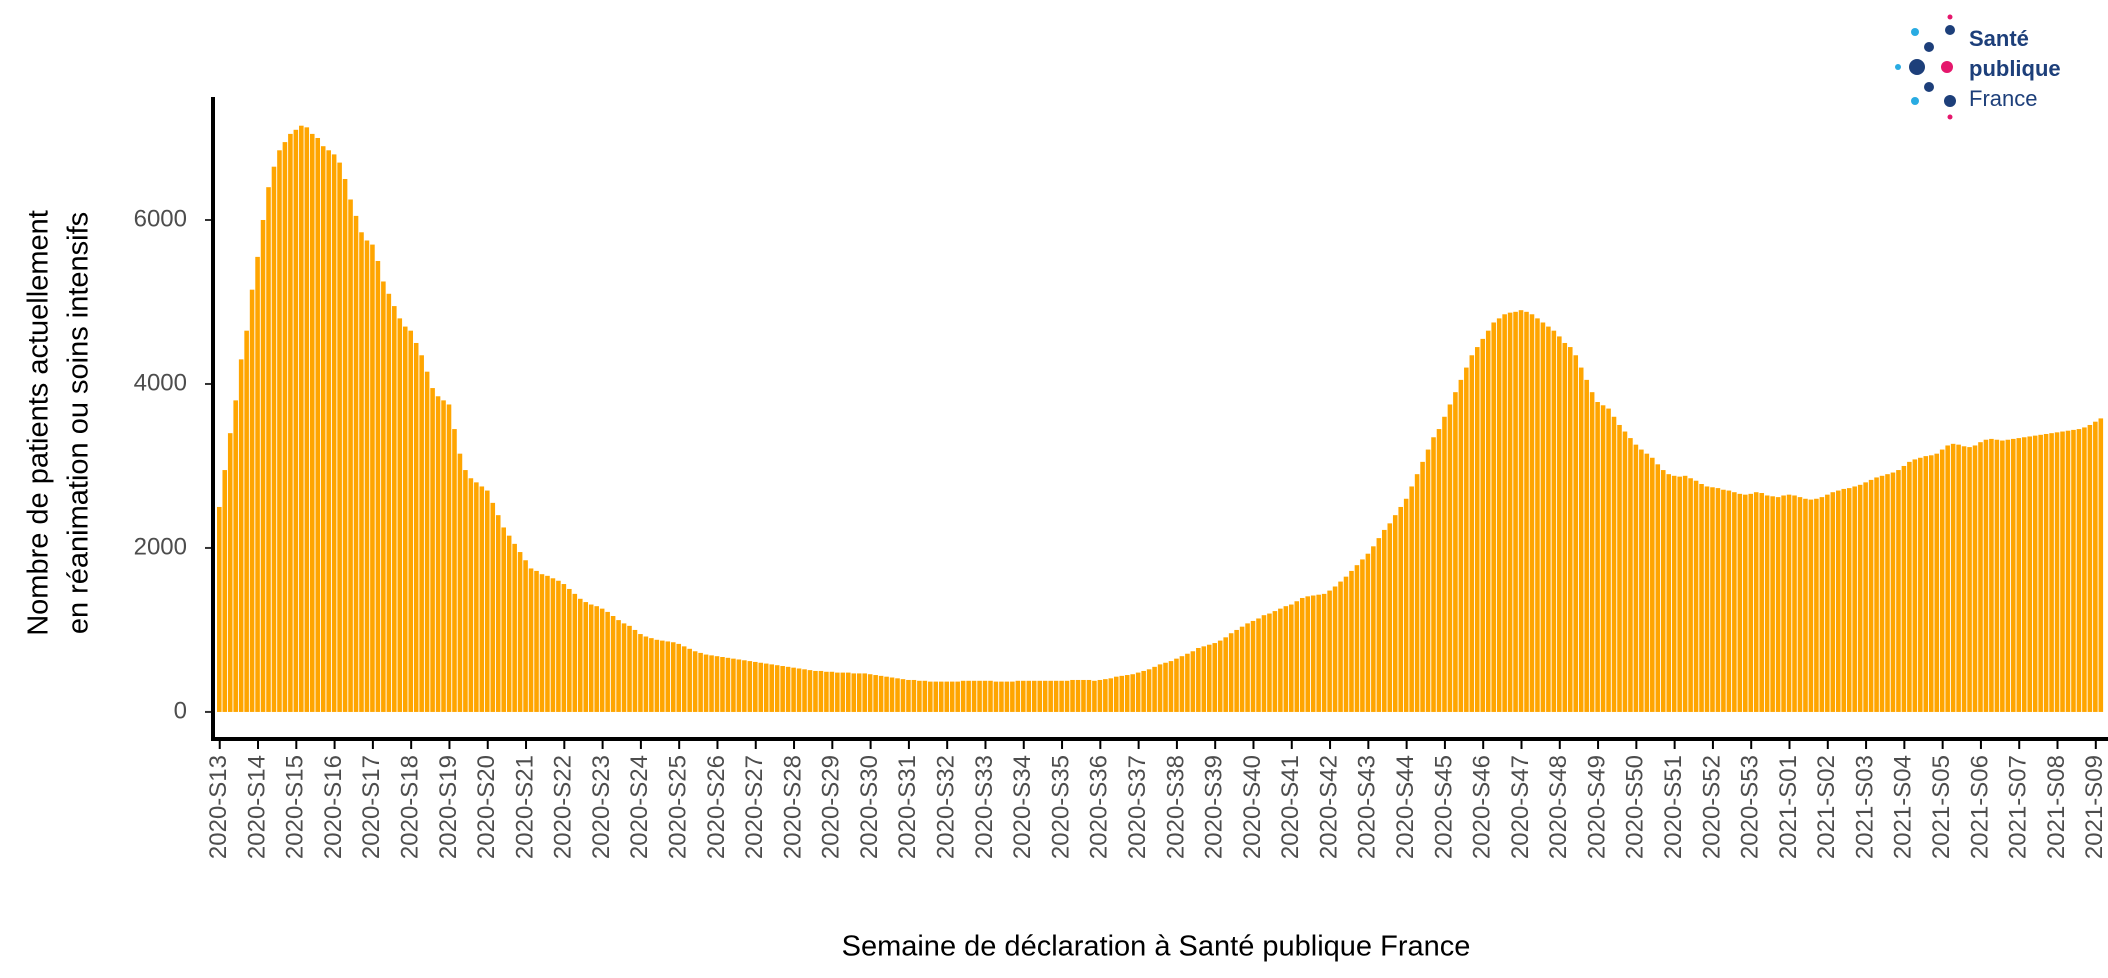  I want to click on y-axis-title: Nombre de patients actuellement, so click(39, 423).